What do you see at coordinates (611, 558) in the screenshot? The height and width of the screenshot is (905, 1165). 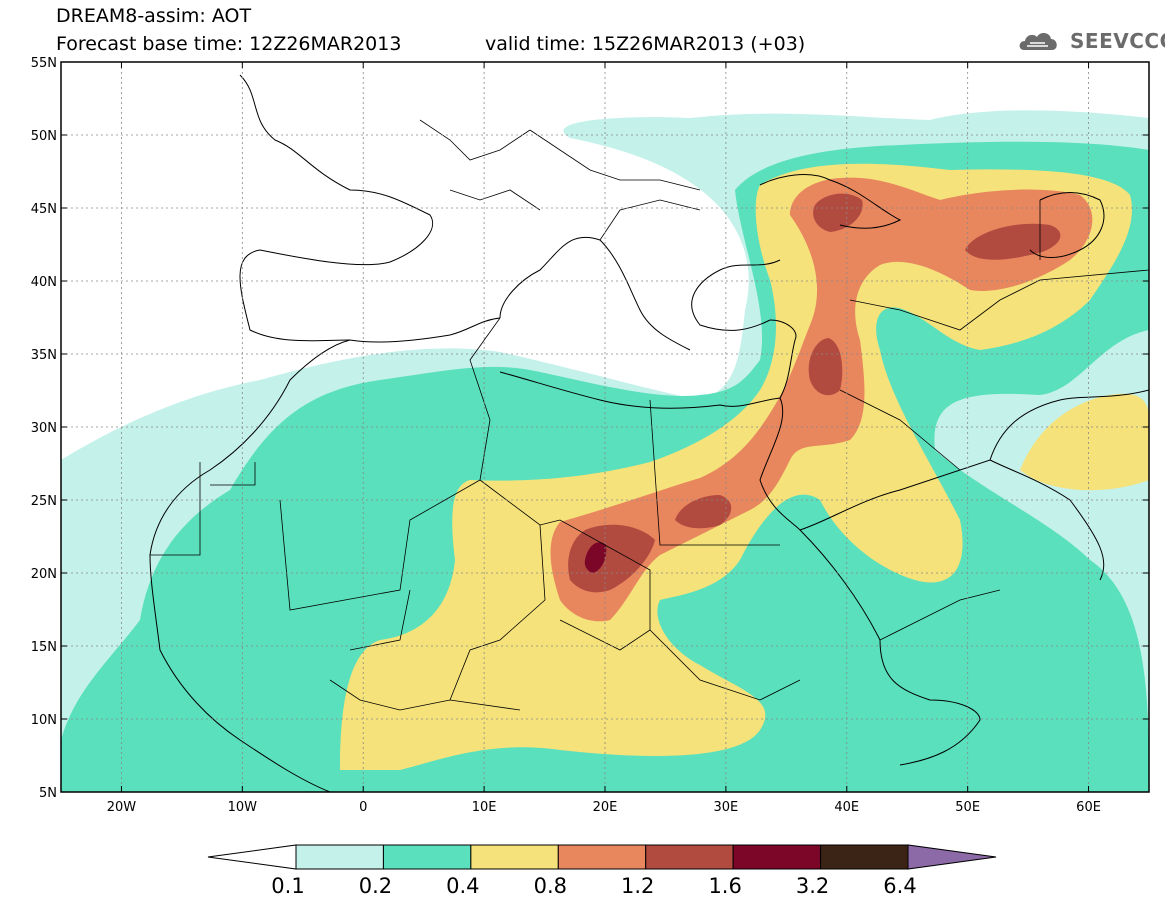 I see `aot-band-1.2` at bounding box center [611, 558].